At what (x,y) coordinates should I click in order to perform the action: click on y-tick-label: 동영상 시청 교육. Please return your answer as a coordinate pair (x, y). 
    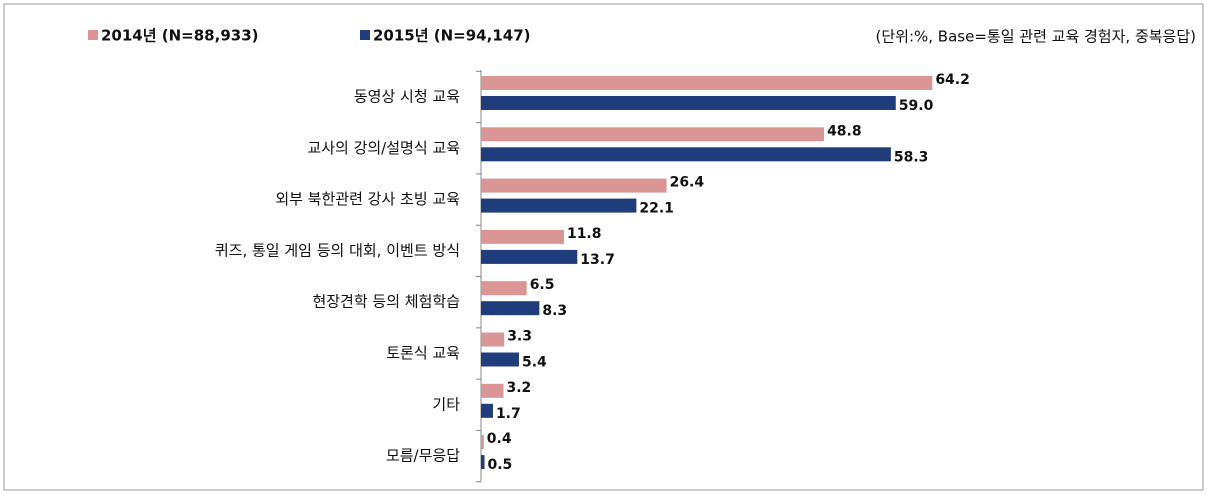
    Looking at the image, I should click on (407, 97).